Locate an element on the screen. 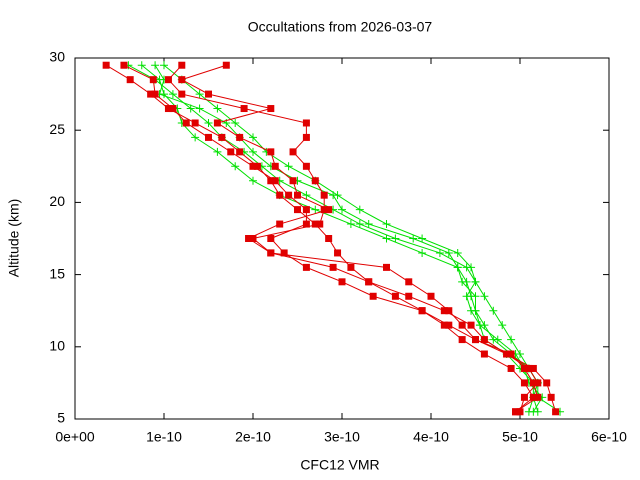 This screenshot has width=640, height=480. y-tick-label: 20 is located at coordinates (57, 201).